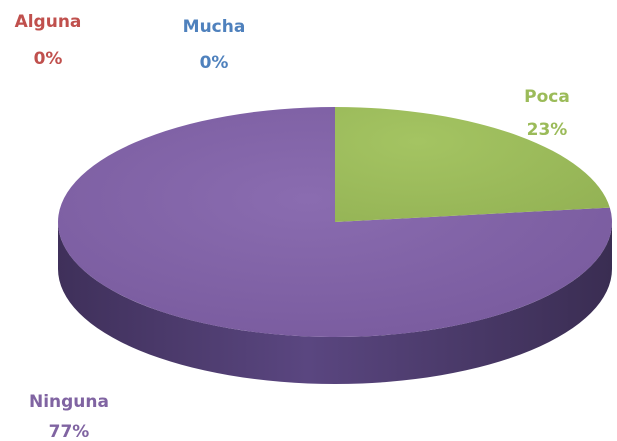 This screenshot has width=617, height=441. What do you see at coordinates (48, 59) in the screenshot?
I see `data-label-alguna-value: 0%` at bounding box center [48, 59].